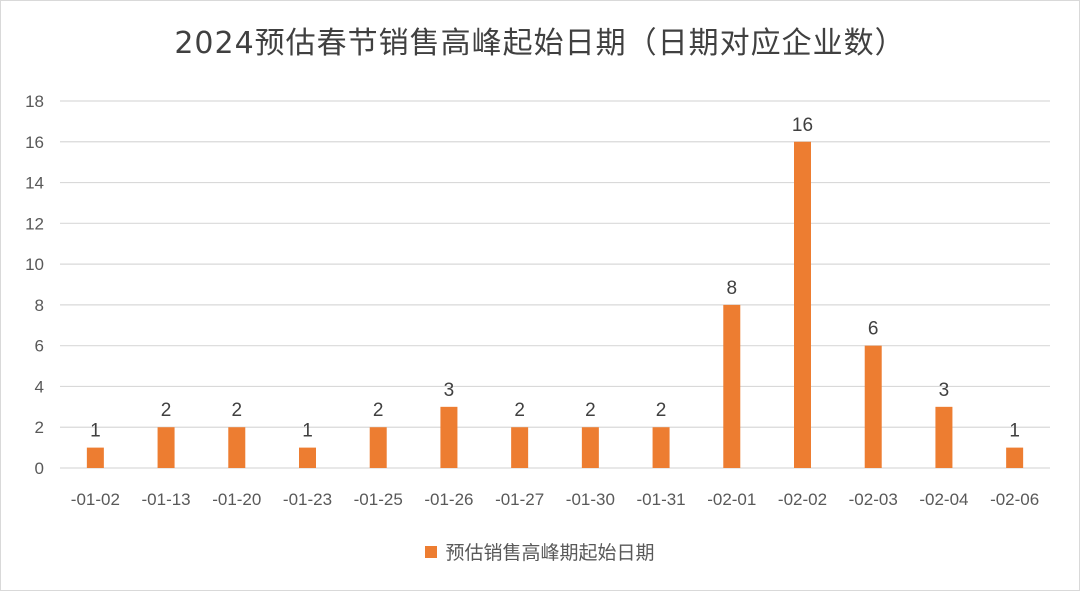 Image resolution: width=1080 pixels, height=591 pixels. I want to click on y-tick-label: 0, so click(39, 468).